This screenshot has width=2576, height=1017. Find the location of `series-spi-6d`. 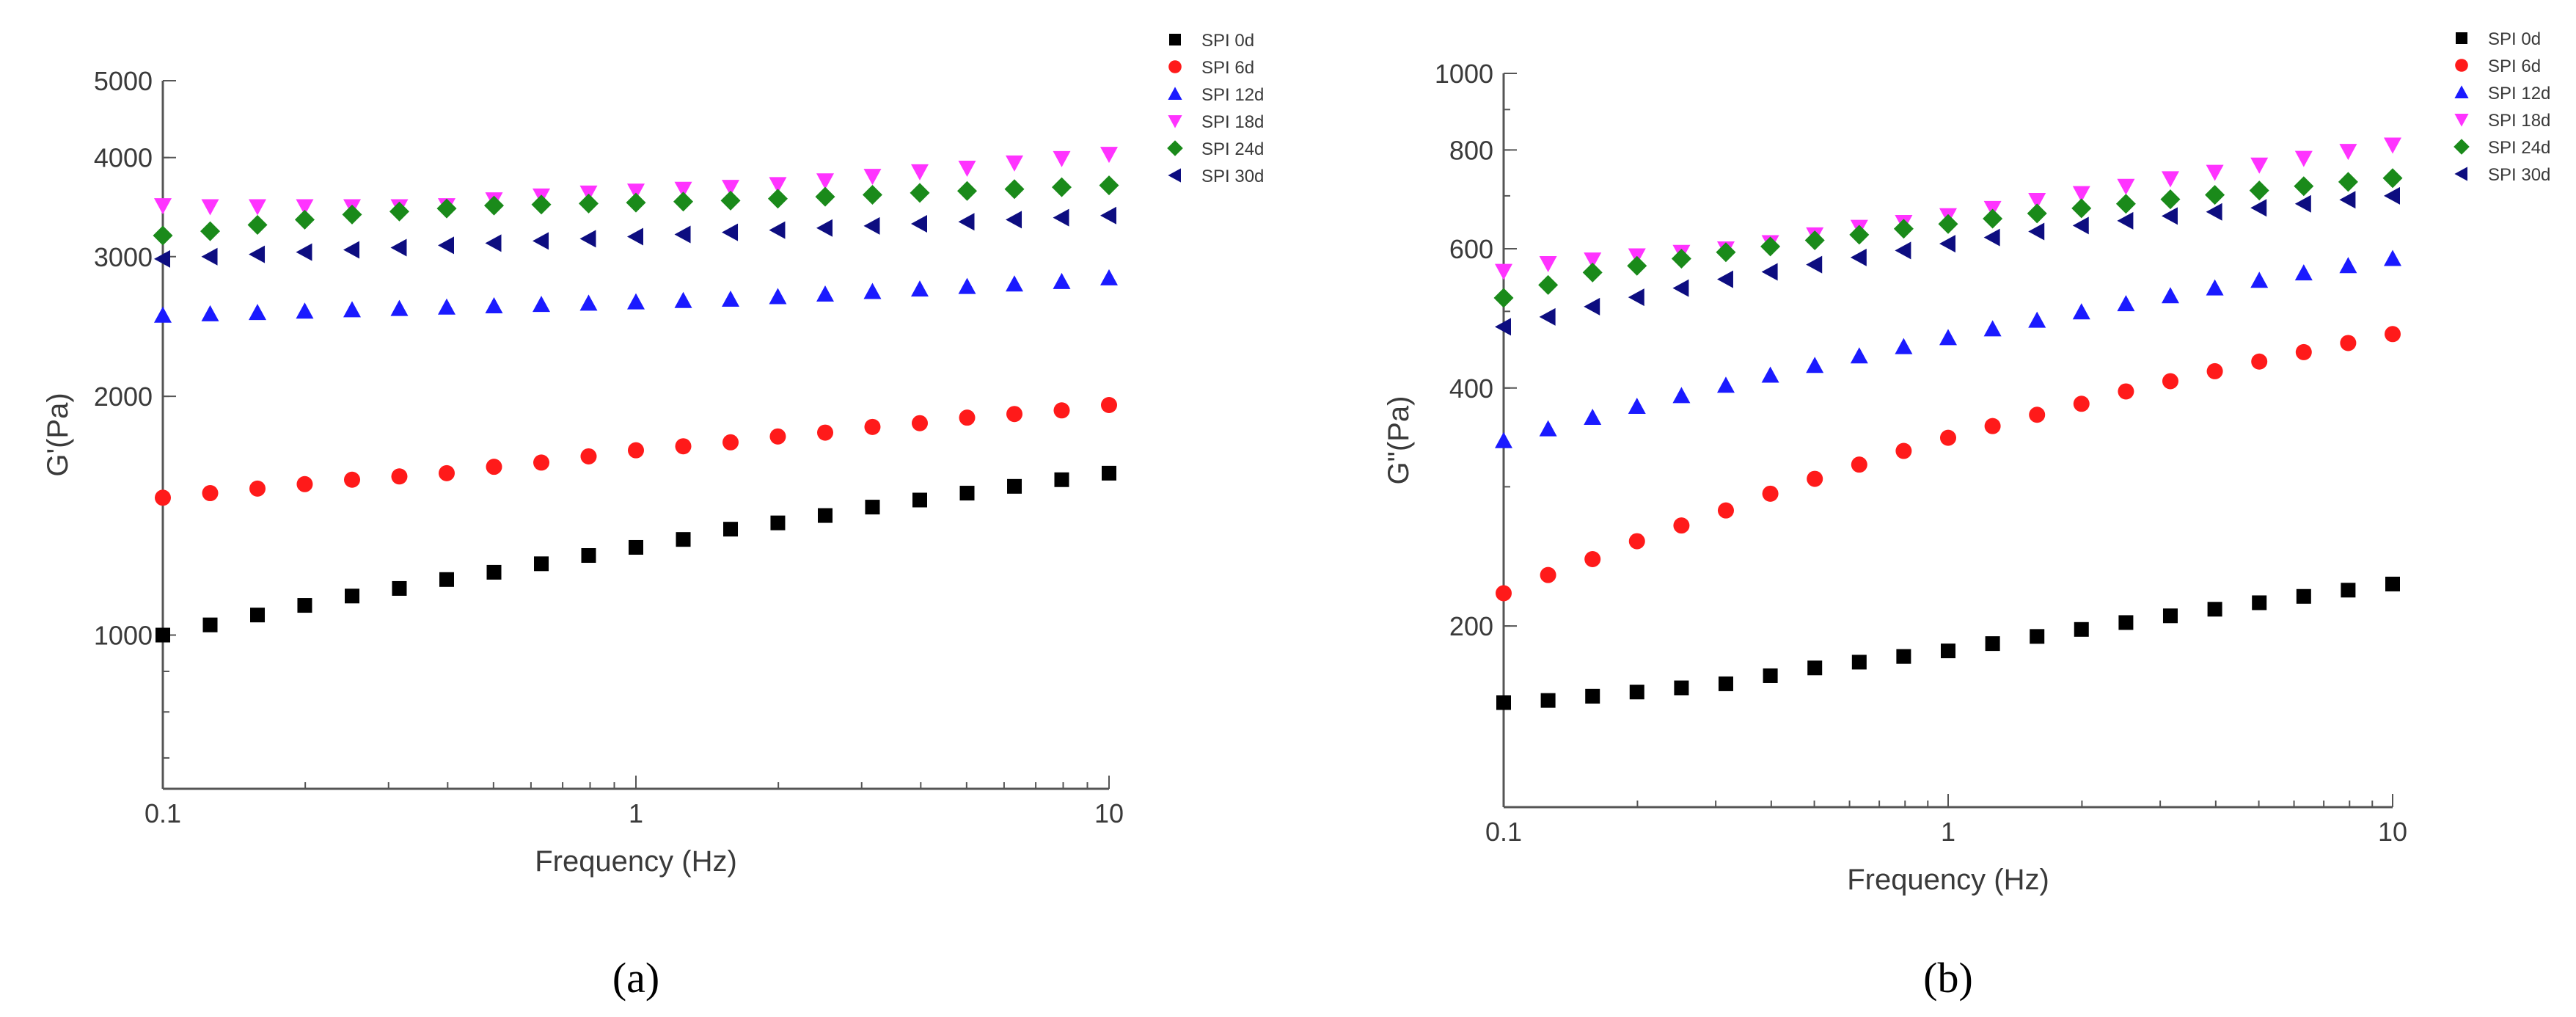

series-spi-6d is located at coordinates (636, 451).